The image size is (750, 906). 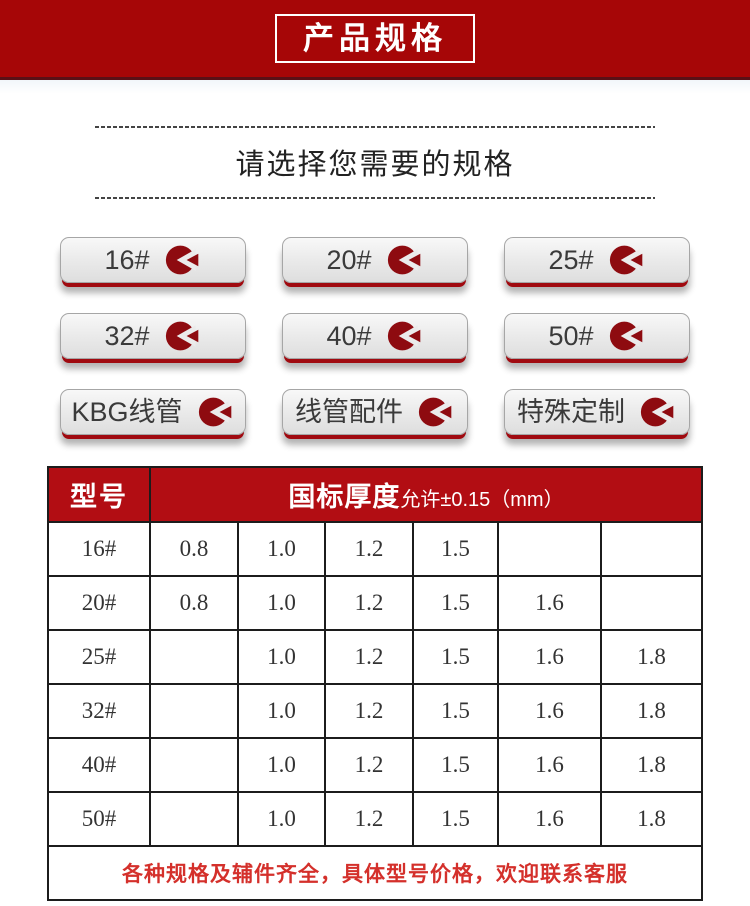 What do you see at coordinates (153, 336) in the screenshot?
I see `spec-button-32: 32#` at bounding box center [153, 336].